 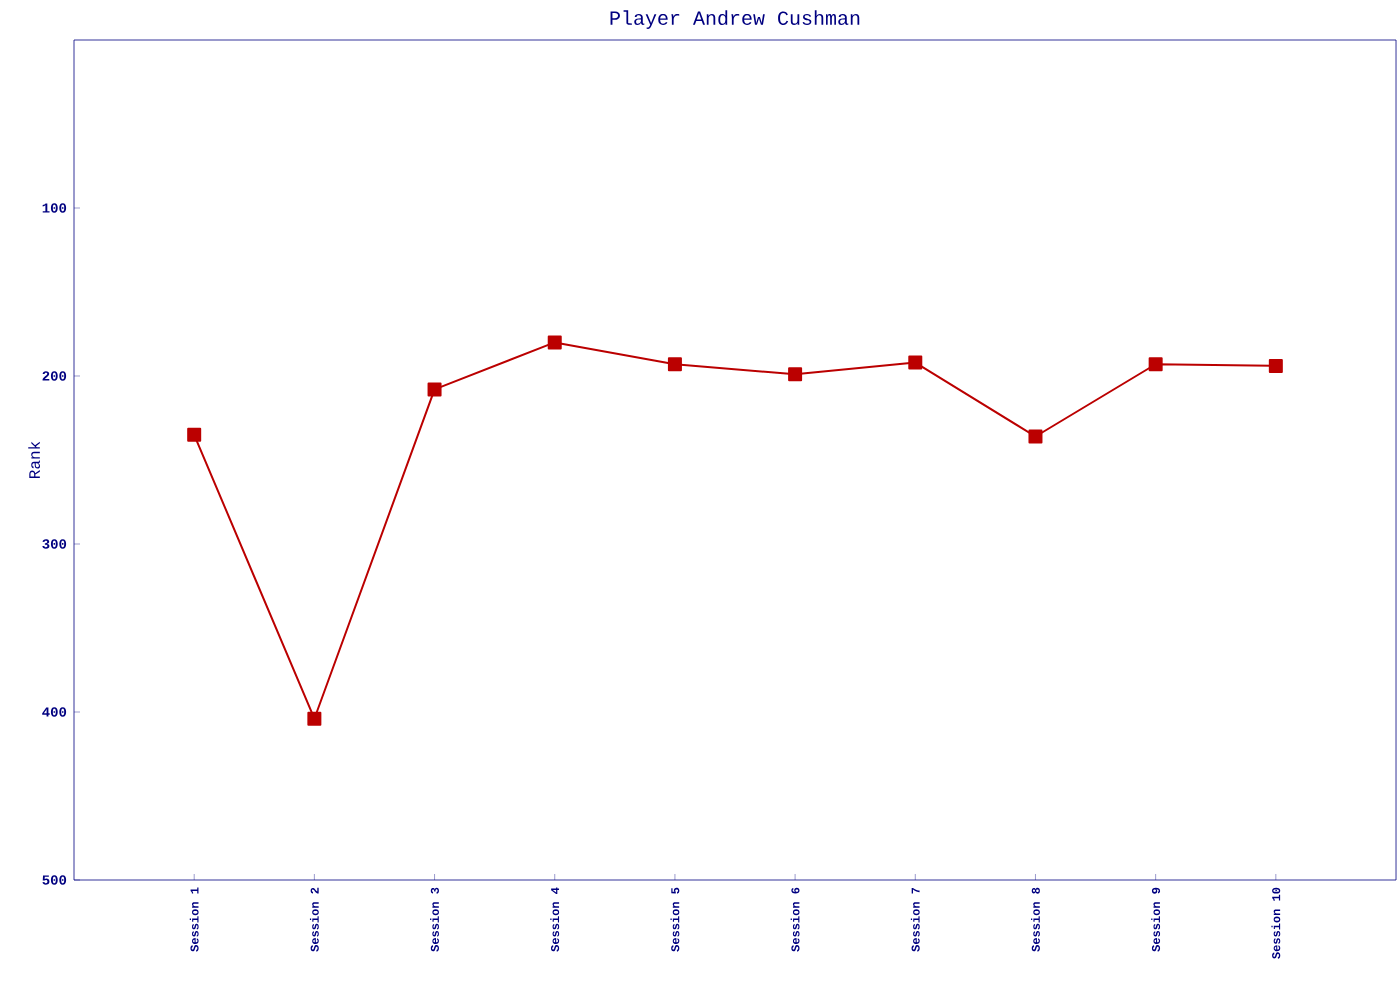 I want to click on chart-title: Player Andrew Cushman, so click(x=735, y=19).